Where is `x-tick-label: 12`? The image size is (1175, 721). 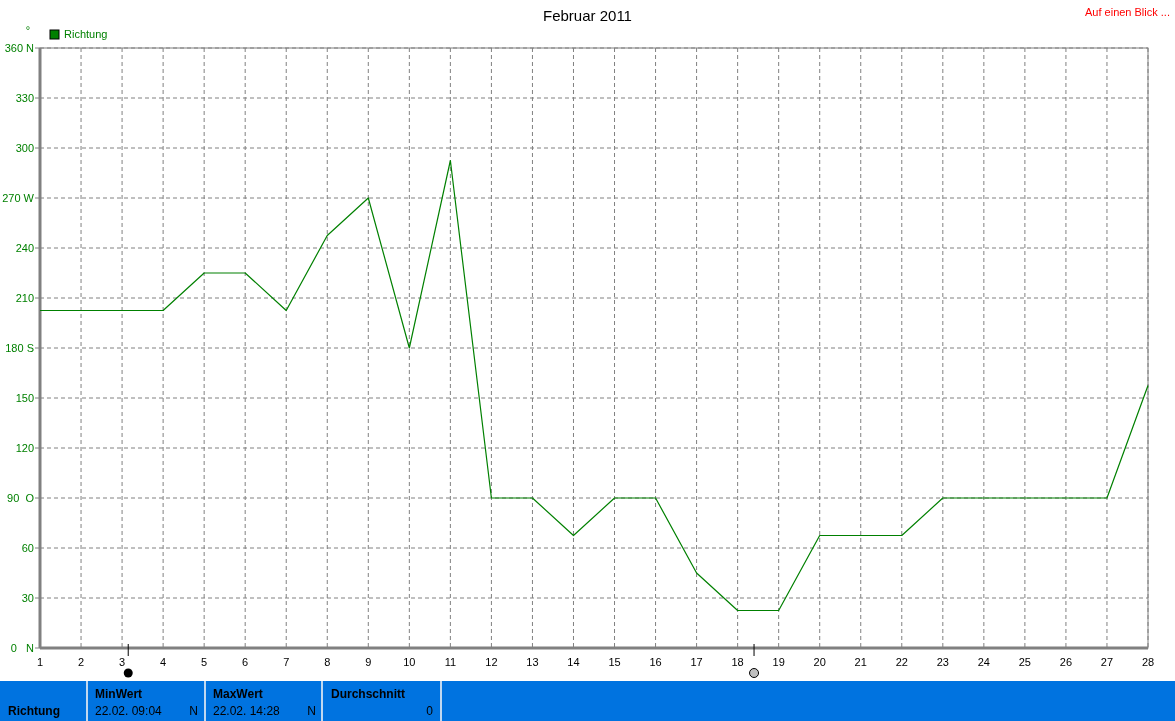 x-tick-label: 12 is located at coordinates (491, 662).